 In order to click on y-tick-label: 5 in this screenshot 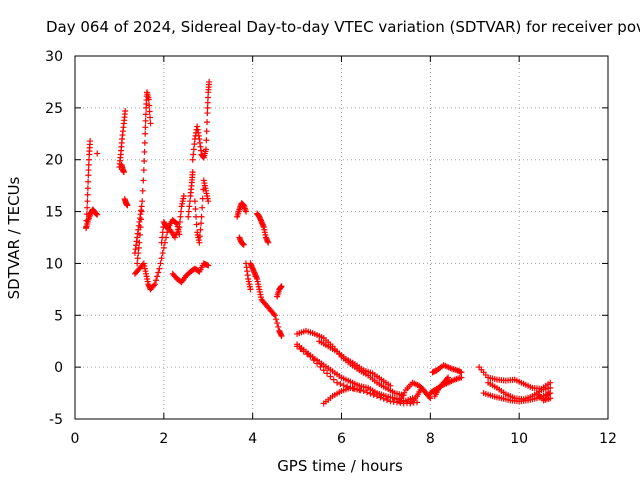, I will do `click(58, 316)`.